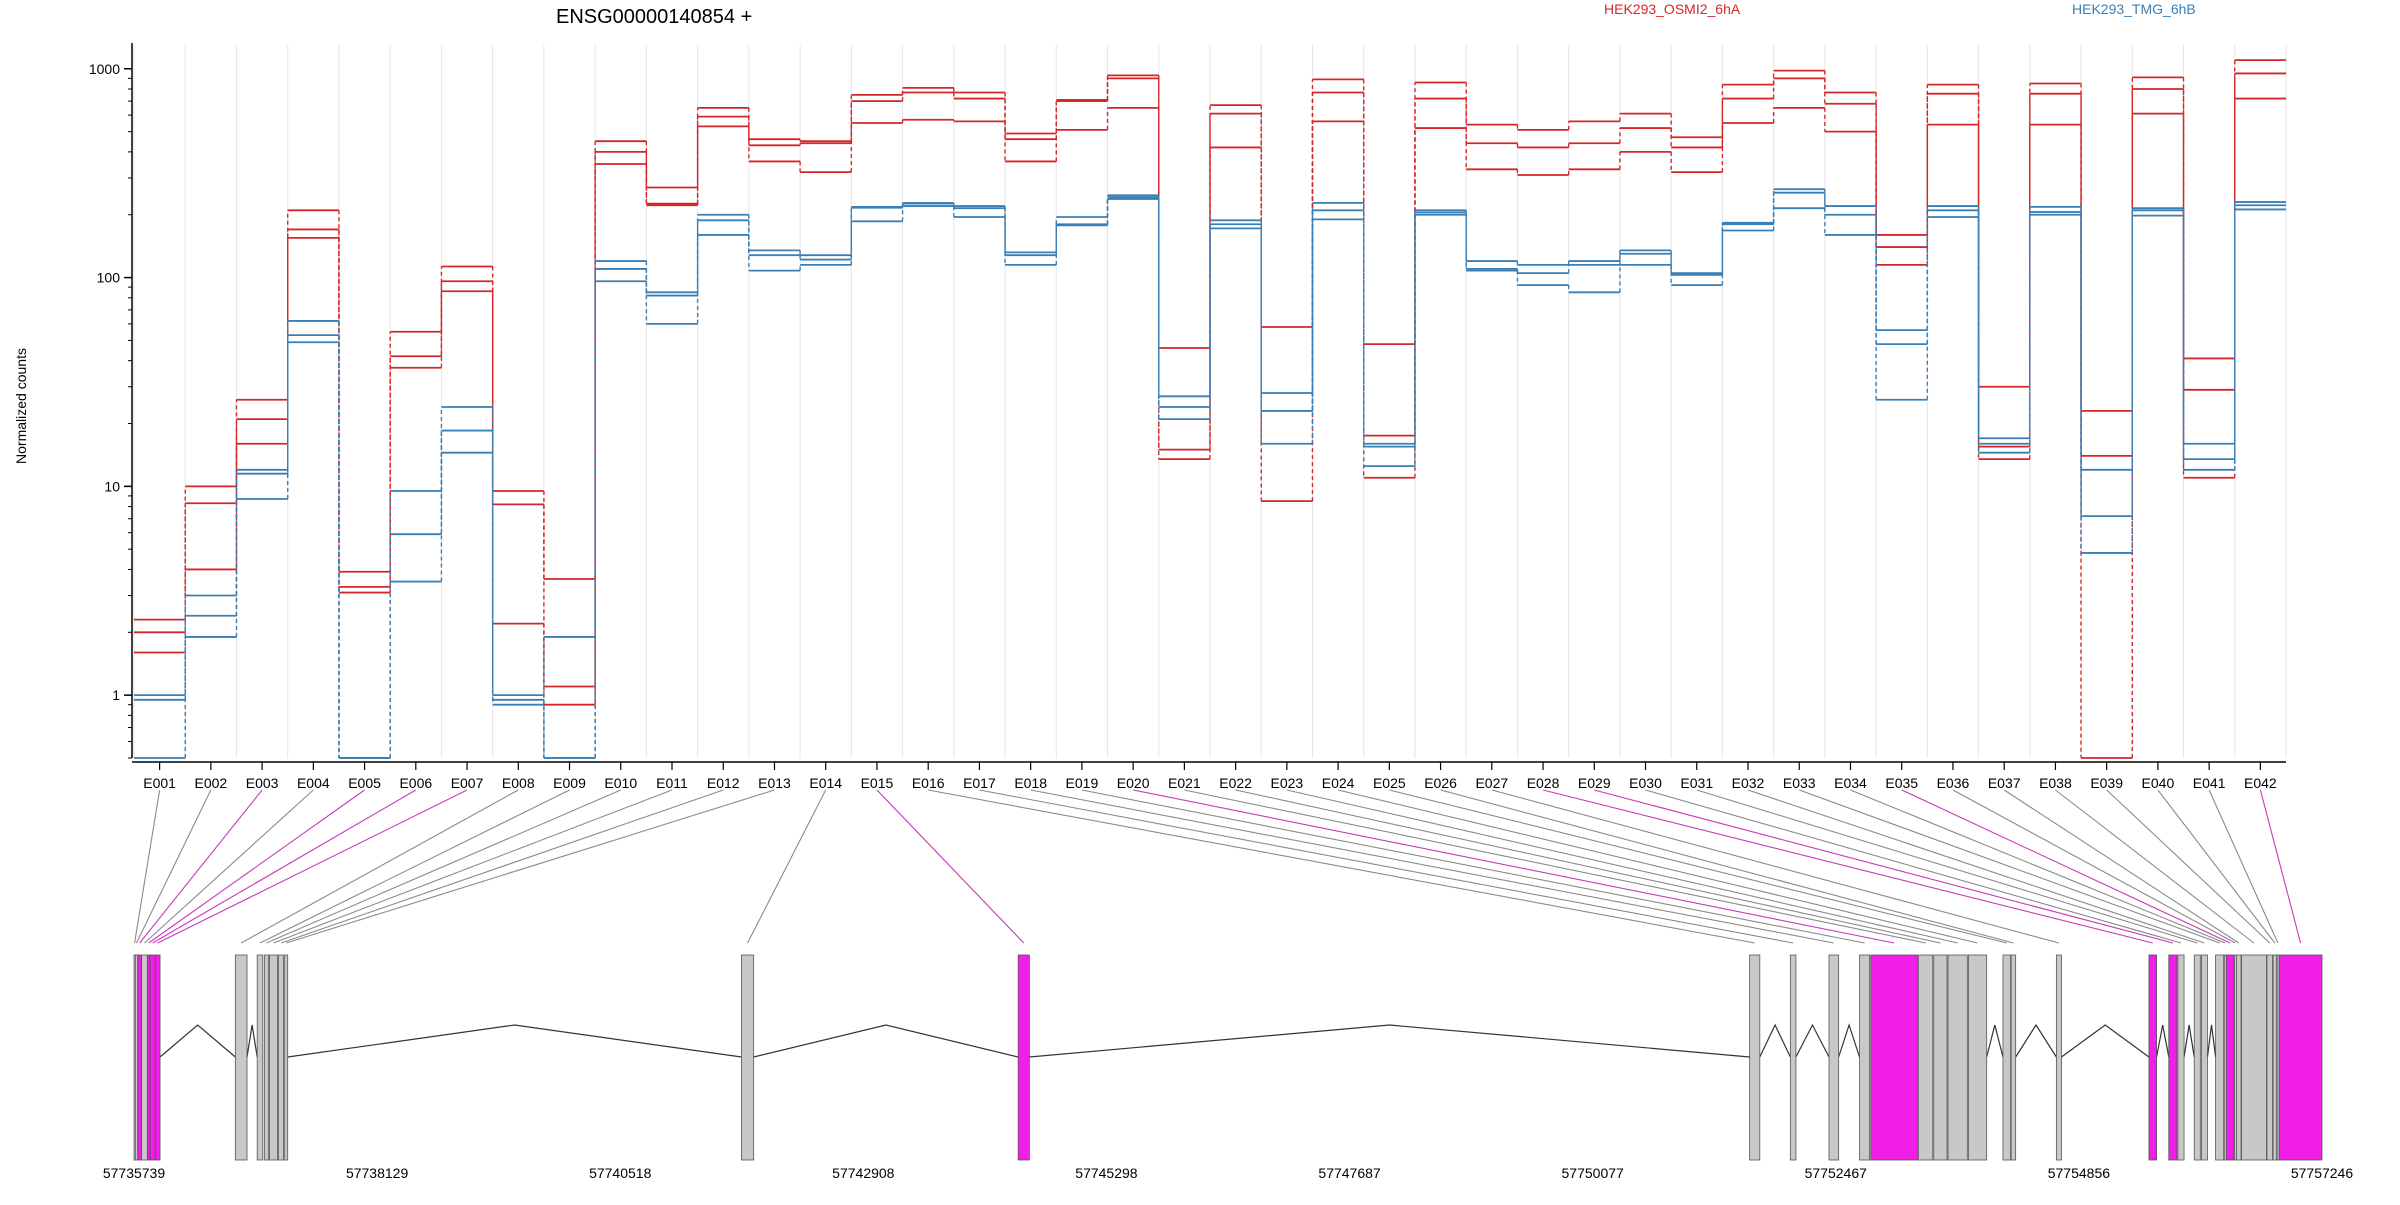  Describe the element at coordinates (1901, 783) in the screenshot. I see `exon-label-E035: E035` at that location.